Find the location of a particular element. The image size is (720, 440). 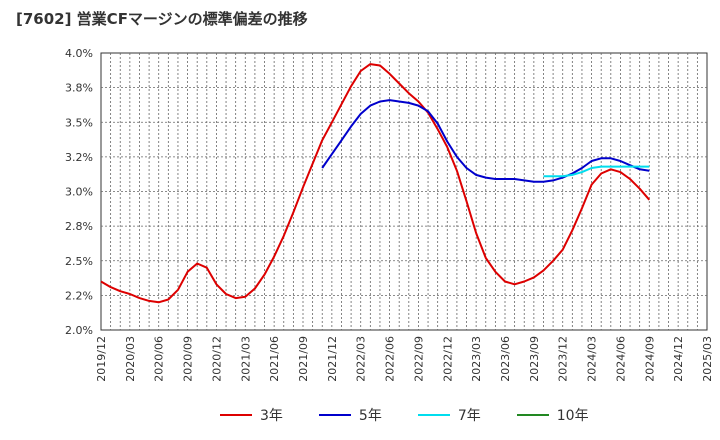

legend-label: 10年 is located at coordinates (572, 416).